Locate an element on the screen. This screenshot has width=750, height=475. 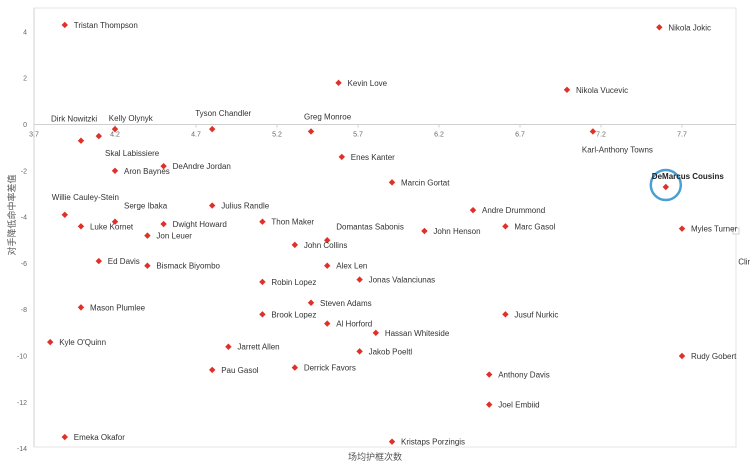
point-tyson-chandler is located at coordinates (212, 129).